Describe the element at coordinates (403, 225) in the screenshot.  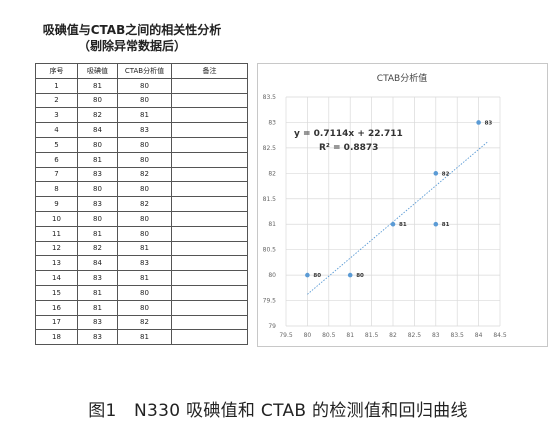
I see `data-label: 81` at that location.